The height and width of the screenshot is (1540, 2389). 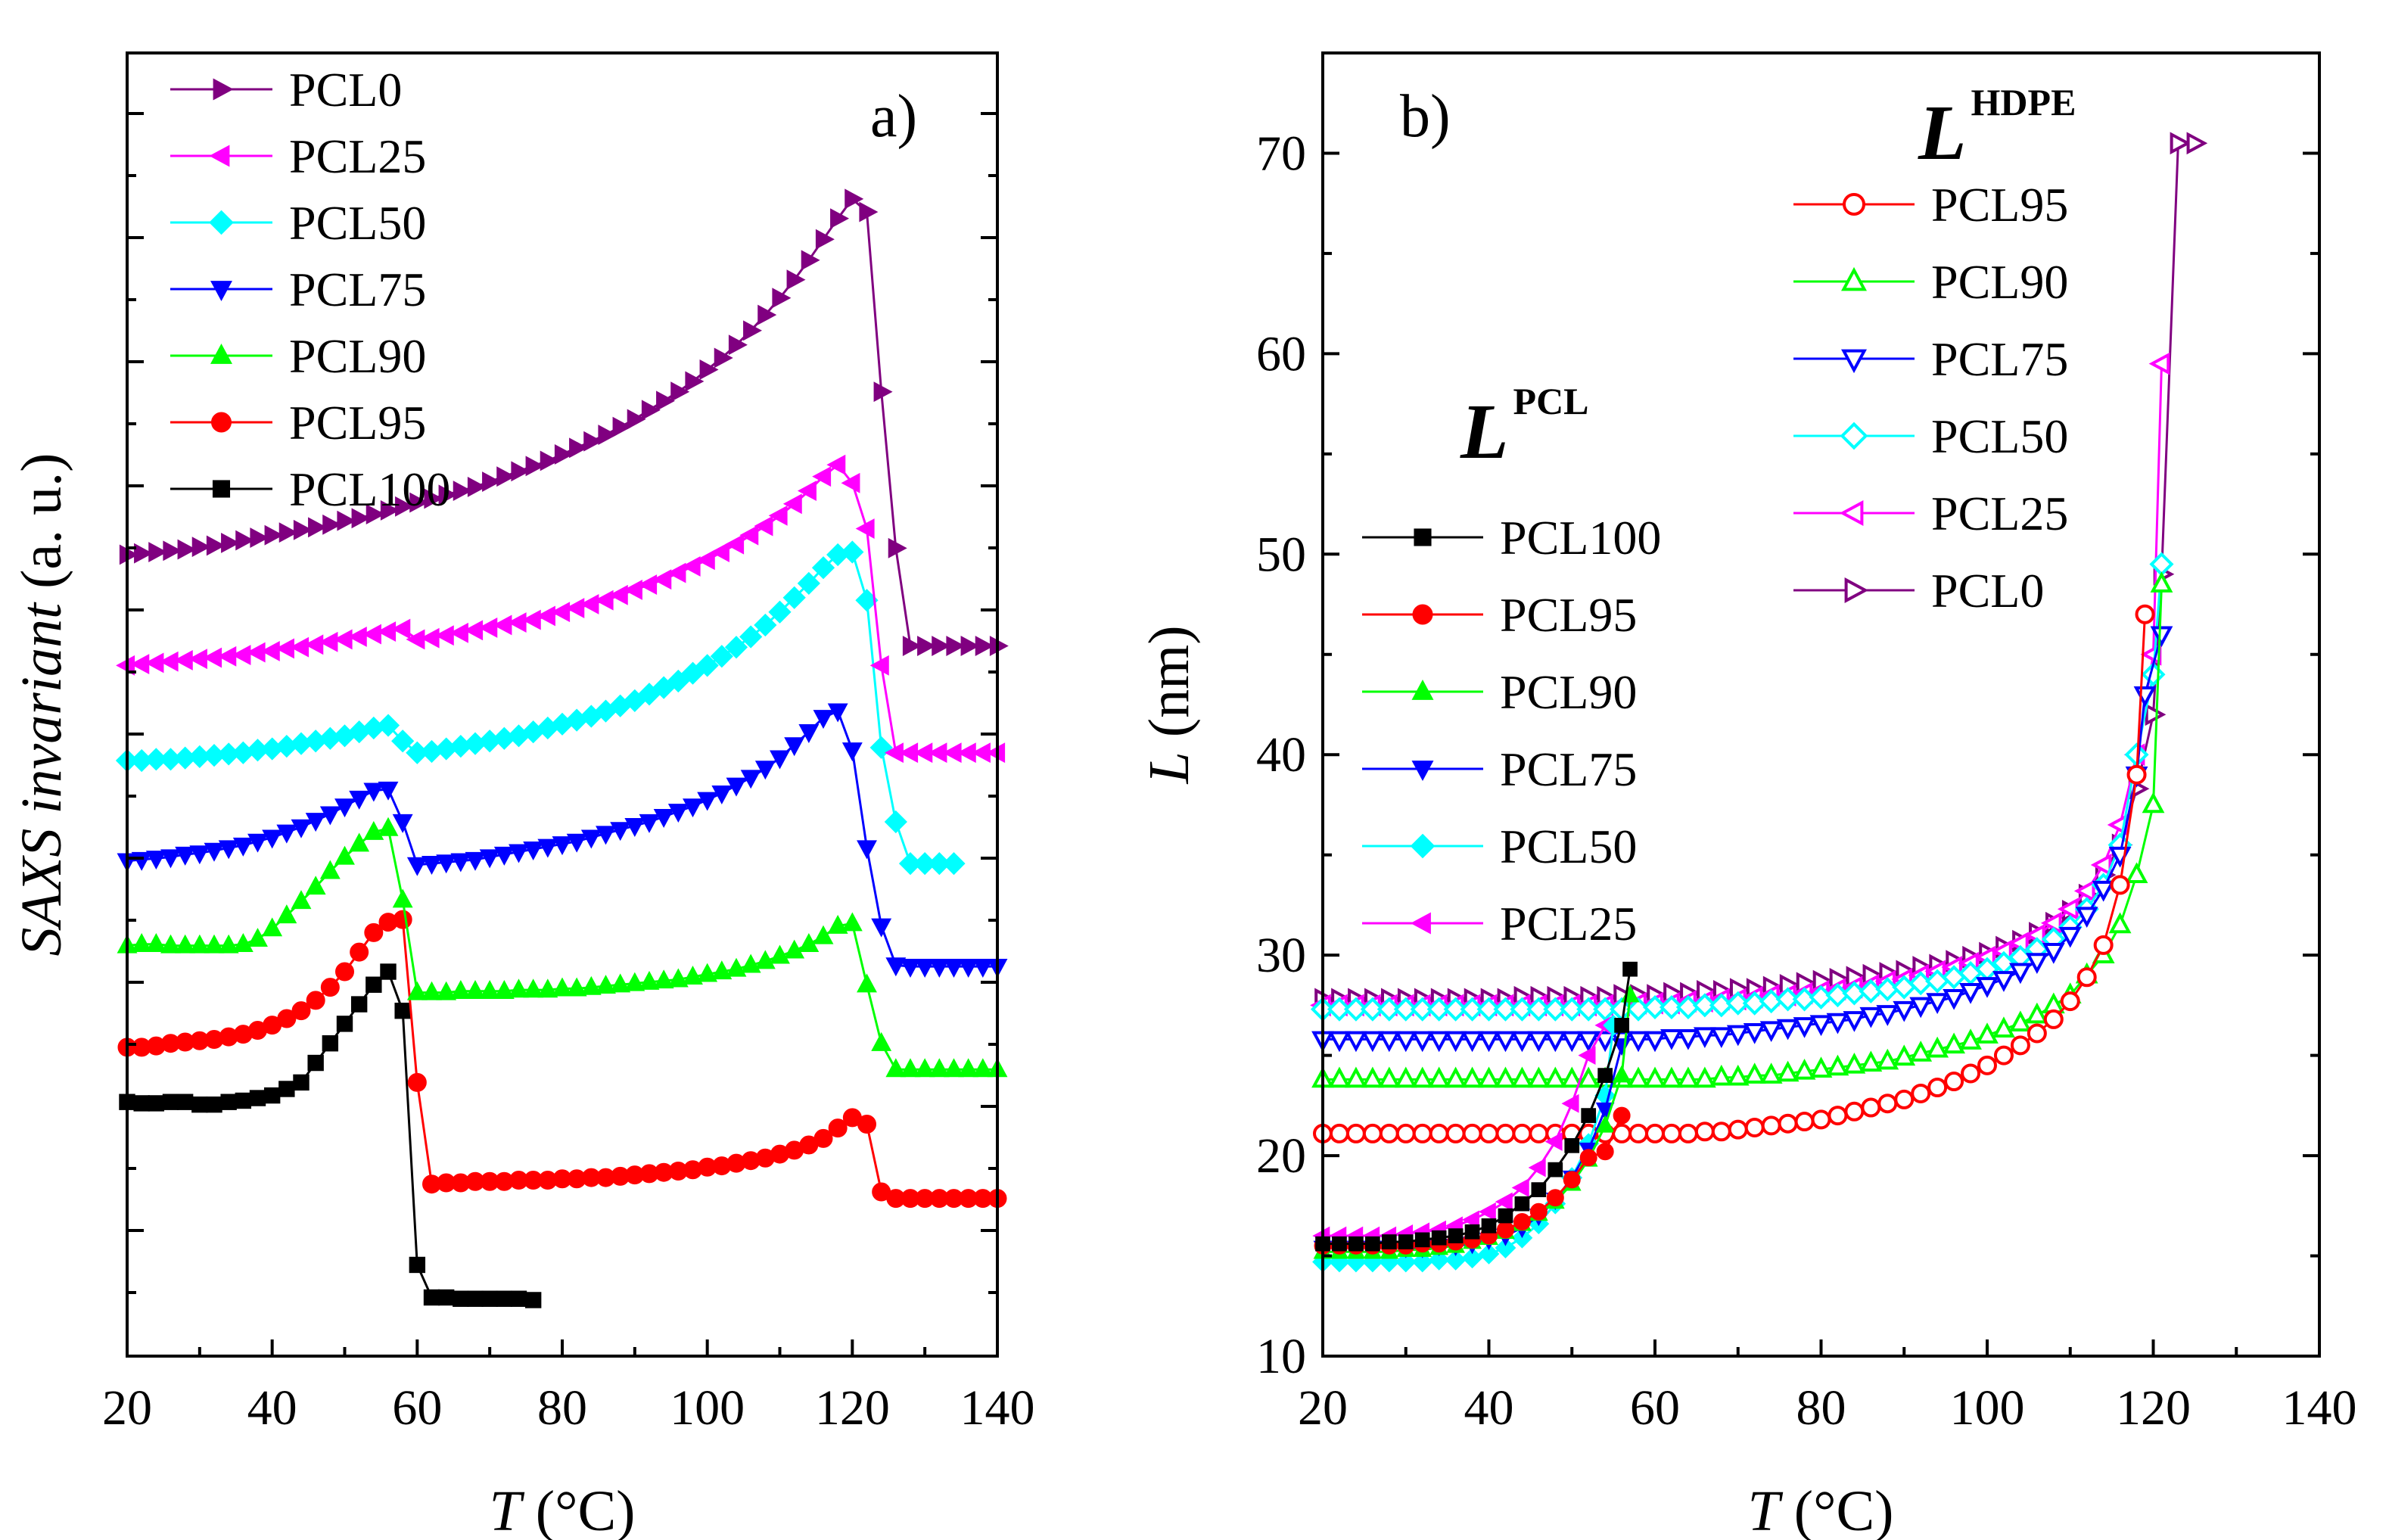 What do you see at coordinates (1988, 591) in the screenshot?
I see `panel-b-legend-hdpe-entry-label: PCL0` at bounding box center [1988, 591].